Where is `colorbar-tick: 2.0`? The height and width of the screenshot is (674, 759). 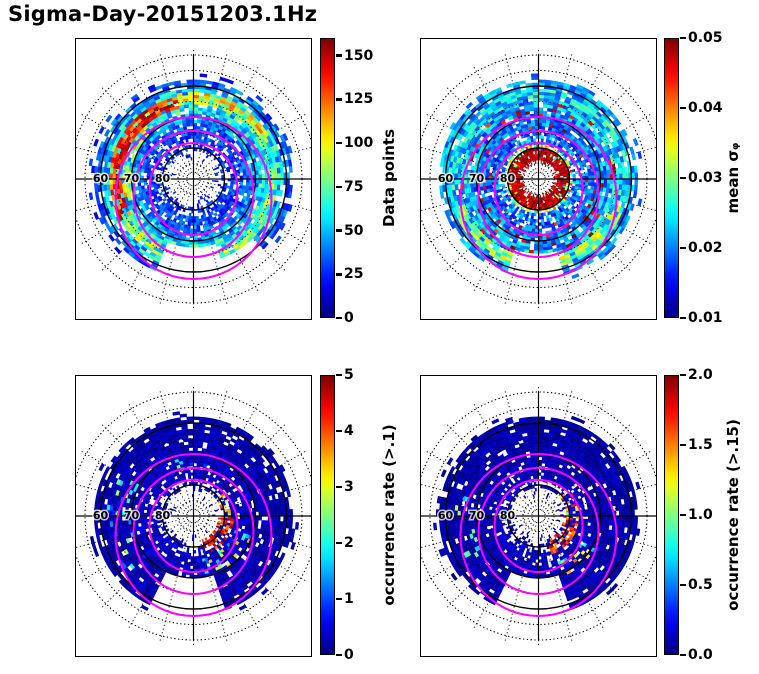 colorbar-tick: 2.0 is located at coordinates (696, 375).